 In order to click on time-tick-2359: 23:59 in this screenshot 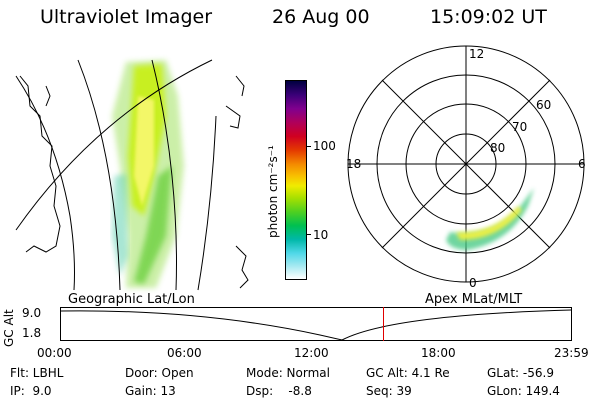, I will do `click(571, 353)`.